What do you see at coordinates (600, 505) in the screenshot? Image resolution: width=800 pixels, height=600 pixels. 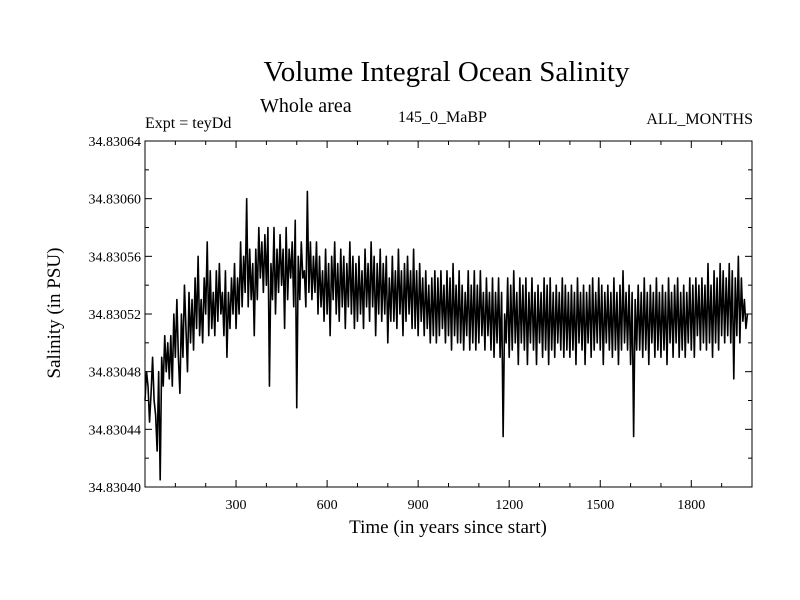 I see `x-tick-label: 1500` at bounding box center [600, 505].